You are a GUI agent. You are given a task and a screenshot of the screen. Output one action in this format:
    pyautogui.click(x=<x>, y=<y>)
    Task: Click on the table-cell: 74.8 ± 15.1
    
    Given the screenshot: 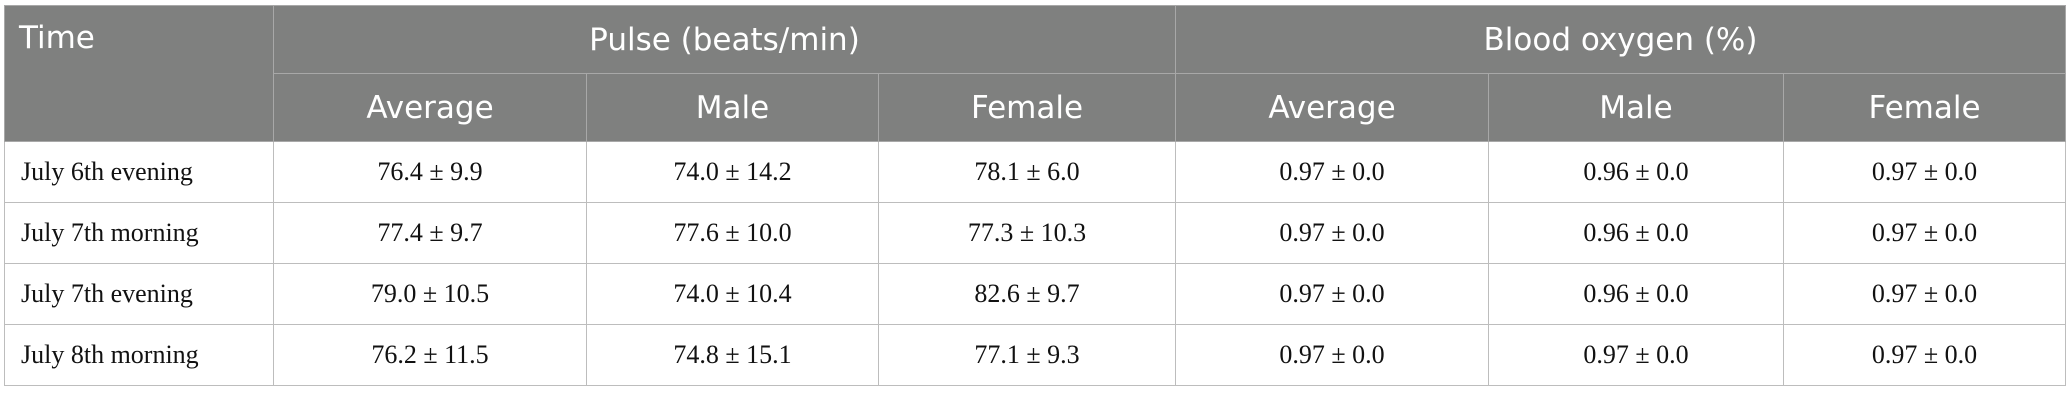 What is the action you would take?
    pyautogui.click(x=732, y=355)
    